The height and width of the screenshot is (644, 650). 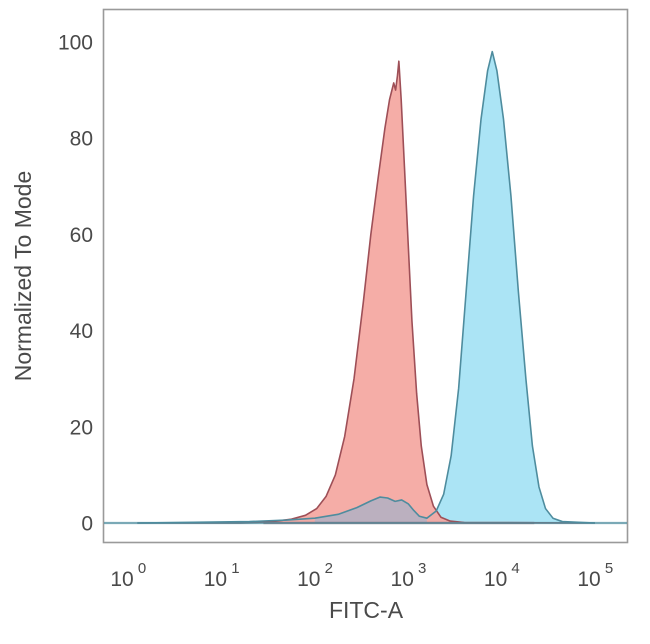 I want to click on x-tick-exponent: 4, so click(x=515, y=568).